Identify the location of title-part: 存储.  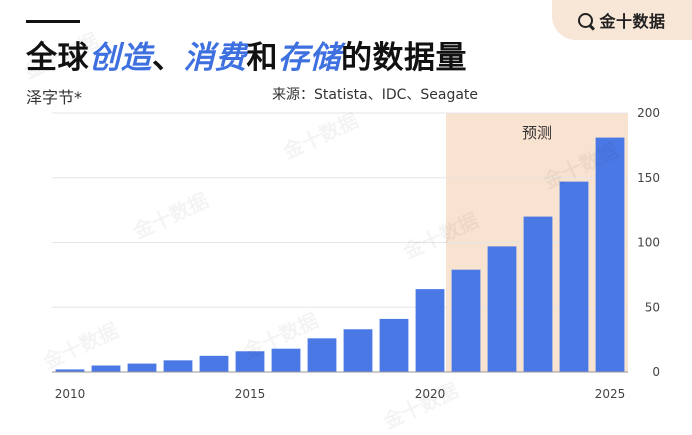
(309, 58).